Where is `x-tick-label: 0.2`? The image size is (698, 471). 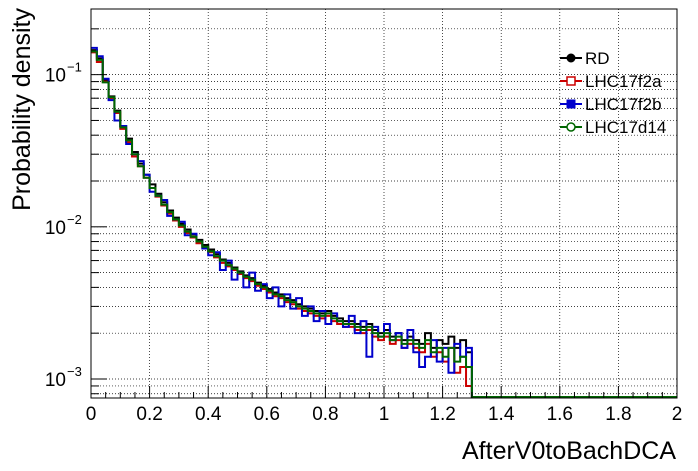
x-tick-label: 0.2 is located at coordinates (149, 414).